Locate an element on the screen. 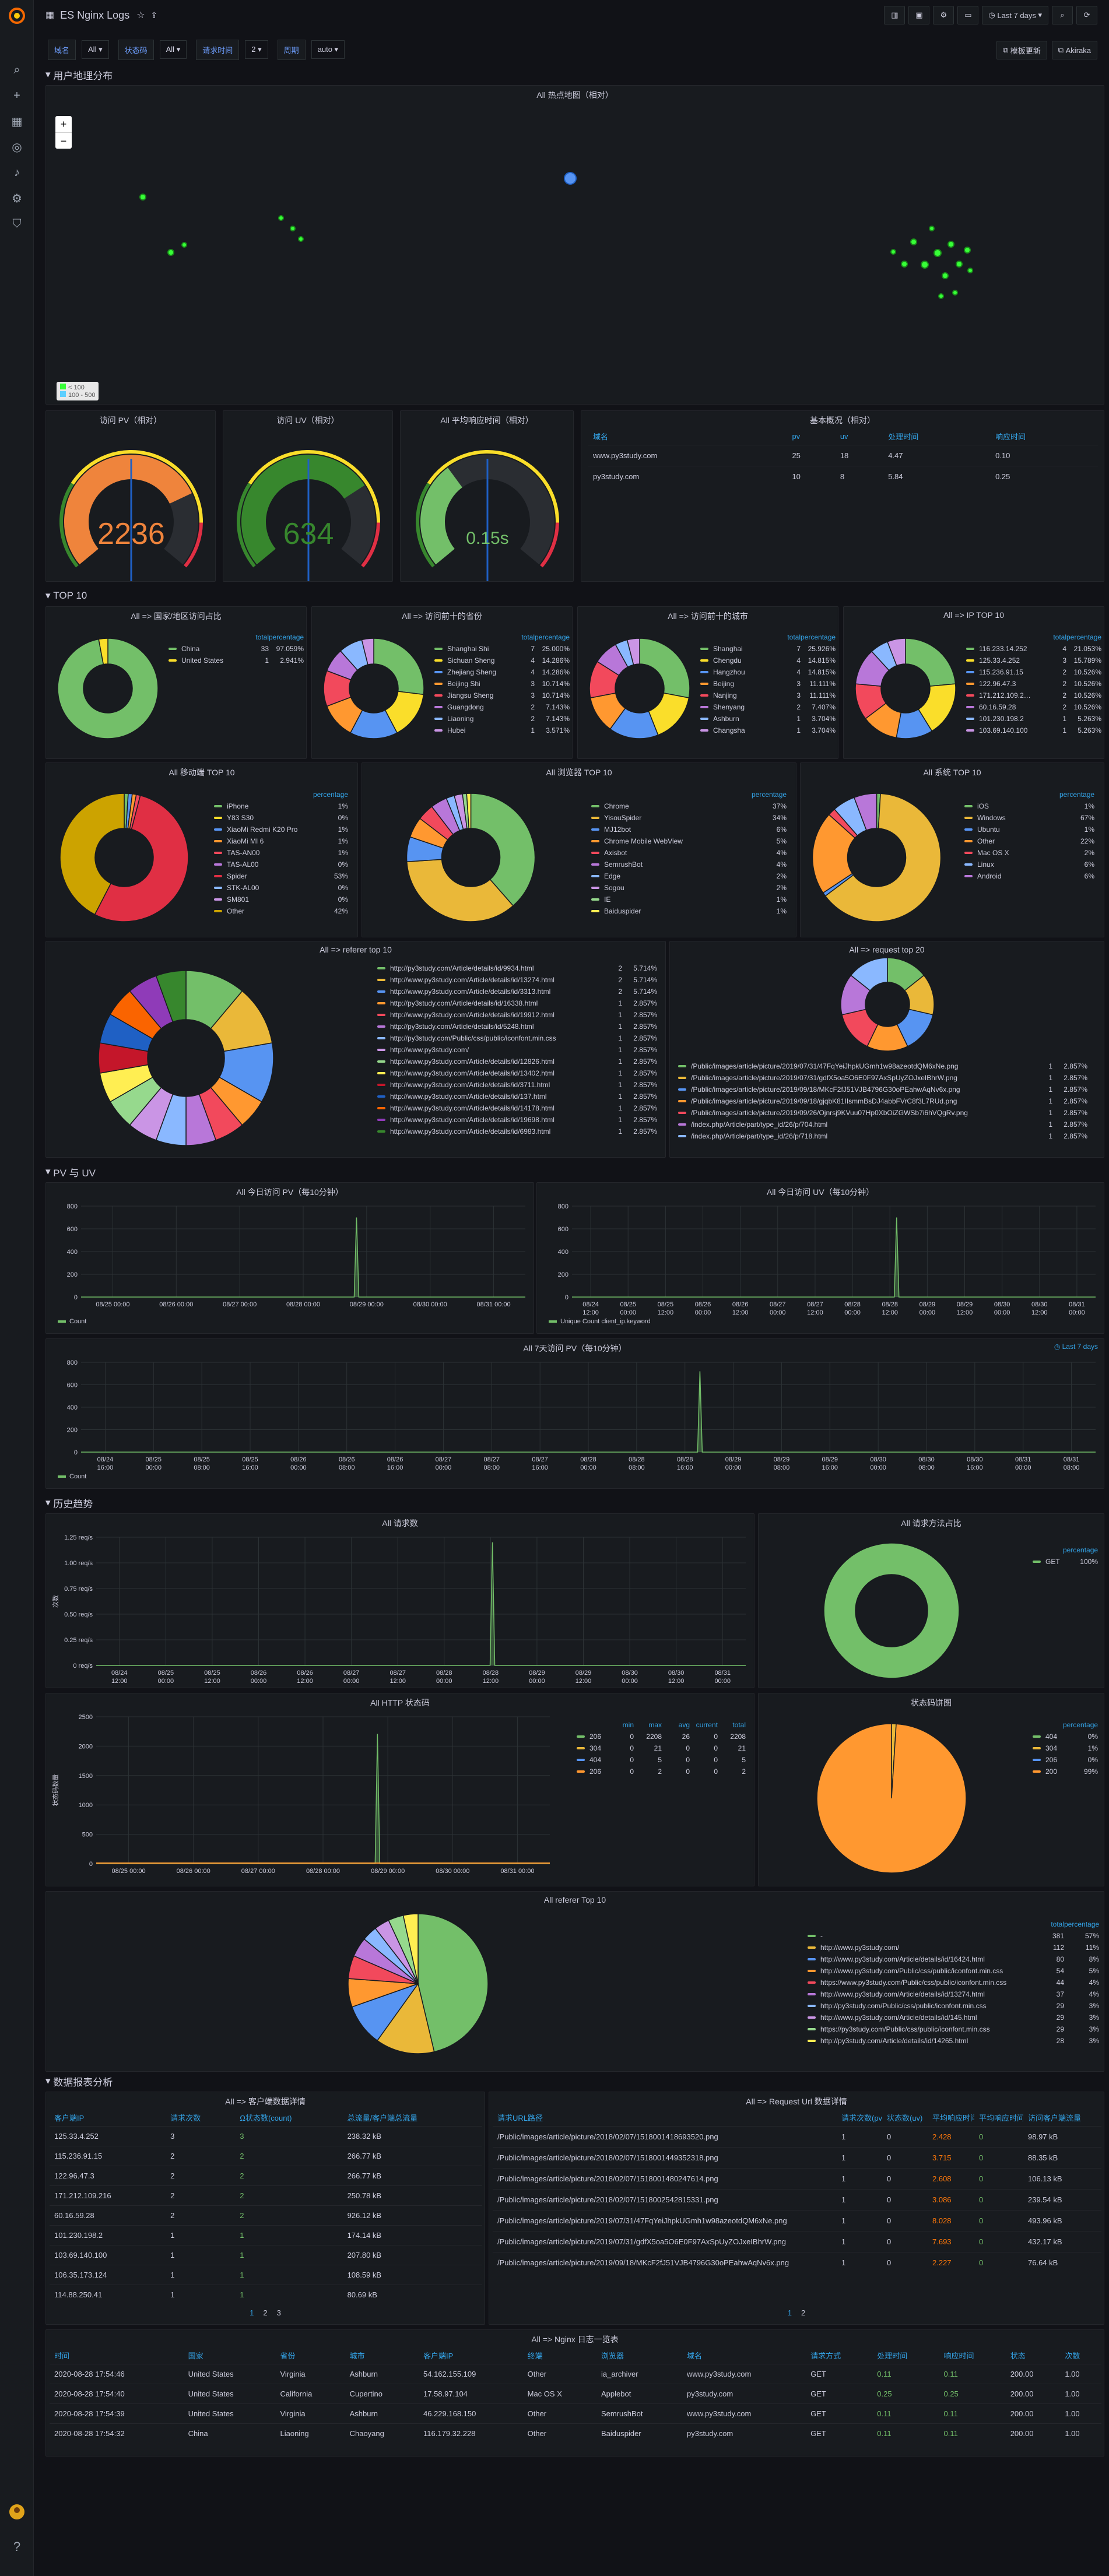 Image resolution: width=1109 pixels, height=2576 pixels. legend-item: 206 0 2 0 0 2 is located at coordinates (663, 1771).